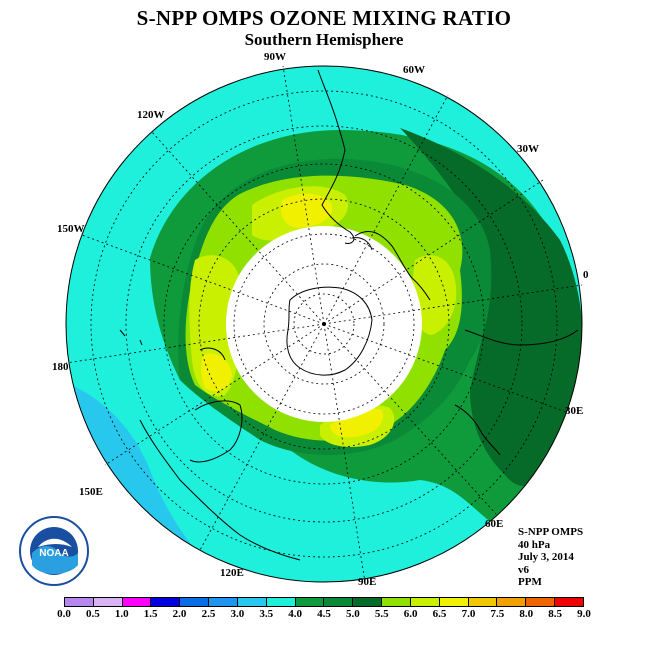 The width and height of the screenshot is (648, 648). Describe the element at coordinates (528, 149) in the screenshot. I see `lon-label-30w: 30W` at that location.